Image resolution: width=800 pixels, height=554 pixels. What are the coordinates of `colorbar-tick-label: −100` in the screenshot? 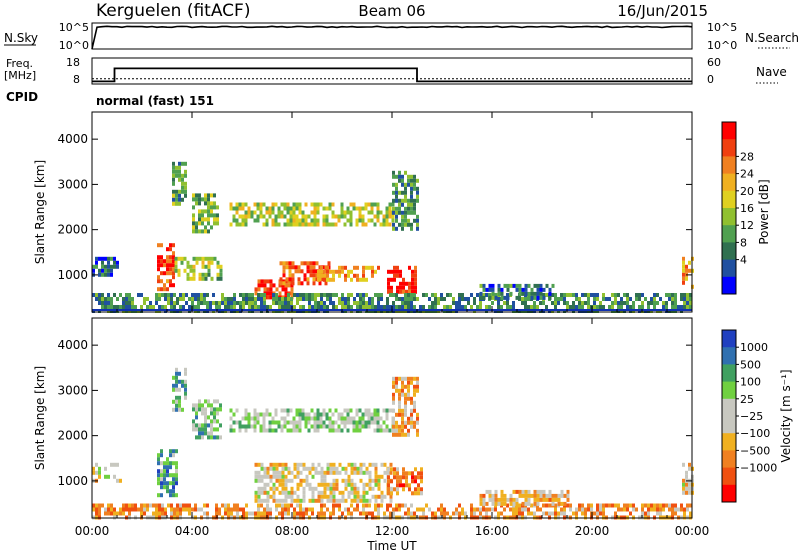 It's located at (755, 433).